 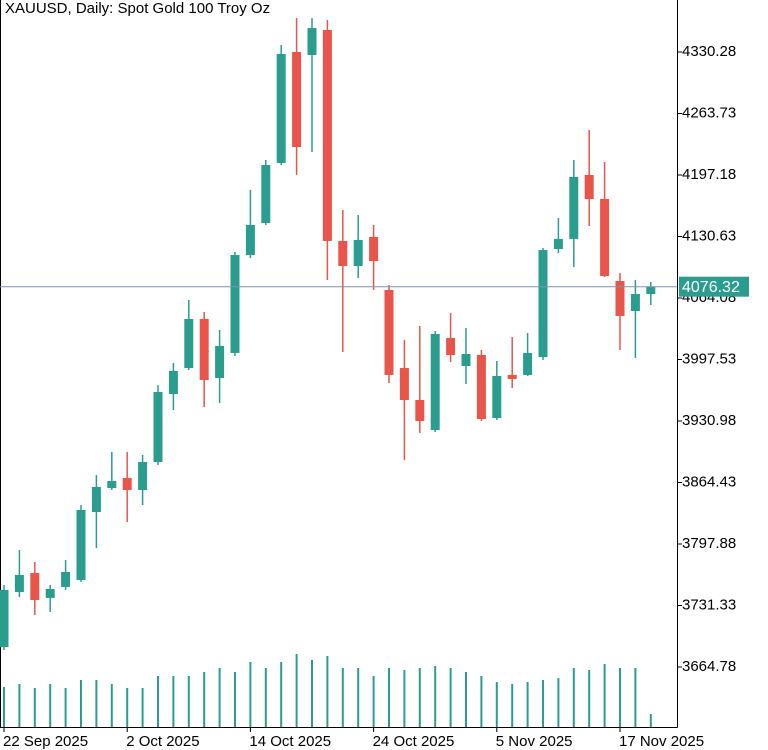 I want to click on title-bg, so click(x=167, y=9).